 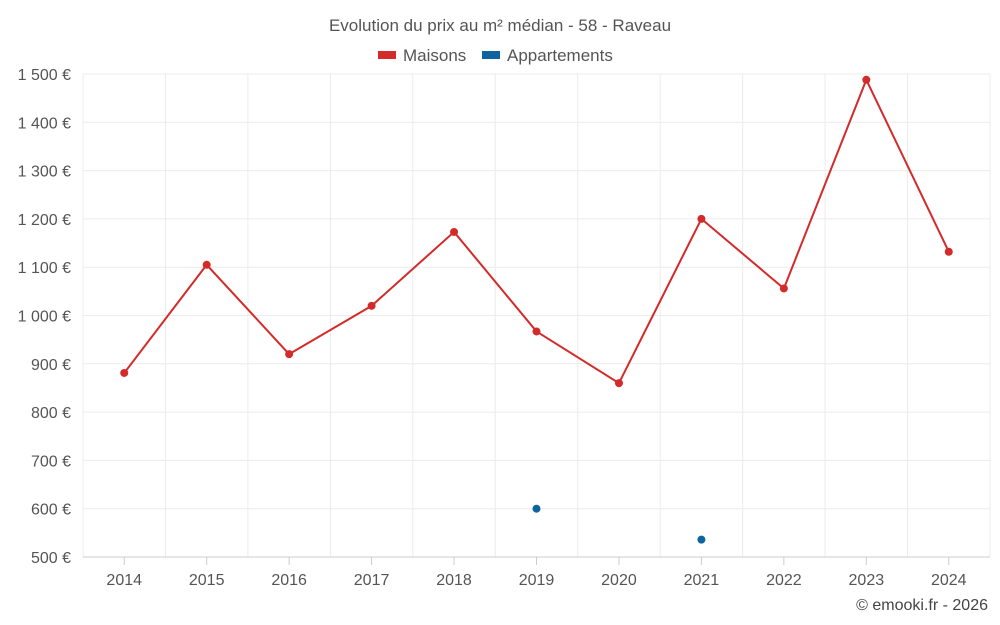 I want to click on y-tick-label: 900 €, so click(x=51, y=365).